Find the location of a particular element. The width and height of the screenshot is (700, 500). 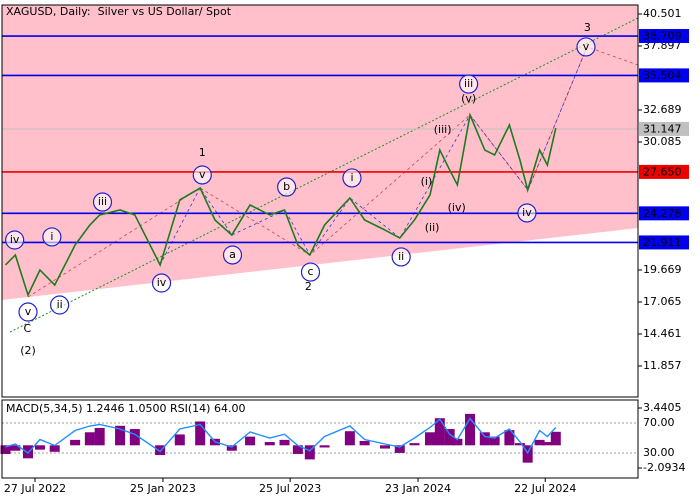

x-tick-label: 25 Jan 2023 is located at coordinates (163, 488).